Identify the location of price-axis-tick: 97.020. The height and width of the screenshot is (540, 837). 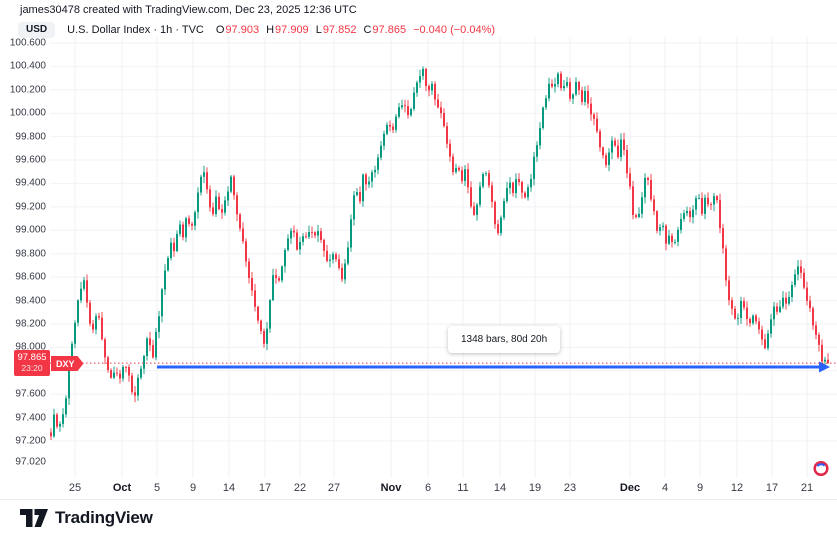
(30, 462).